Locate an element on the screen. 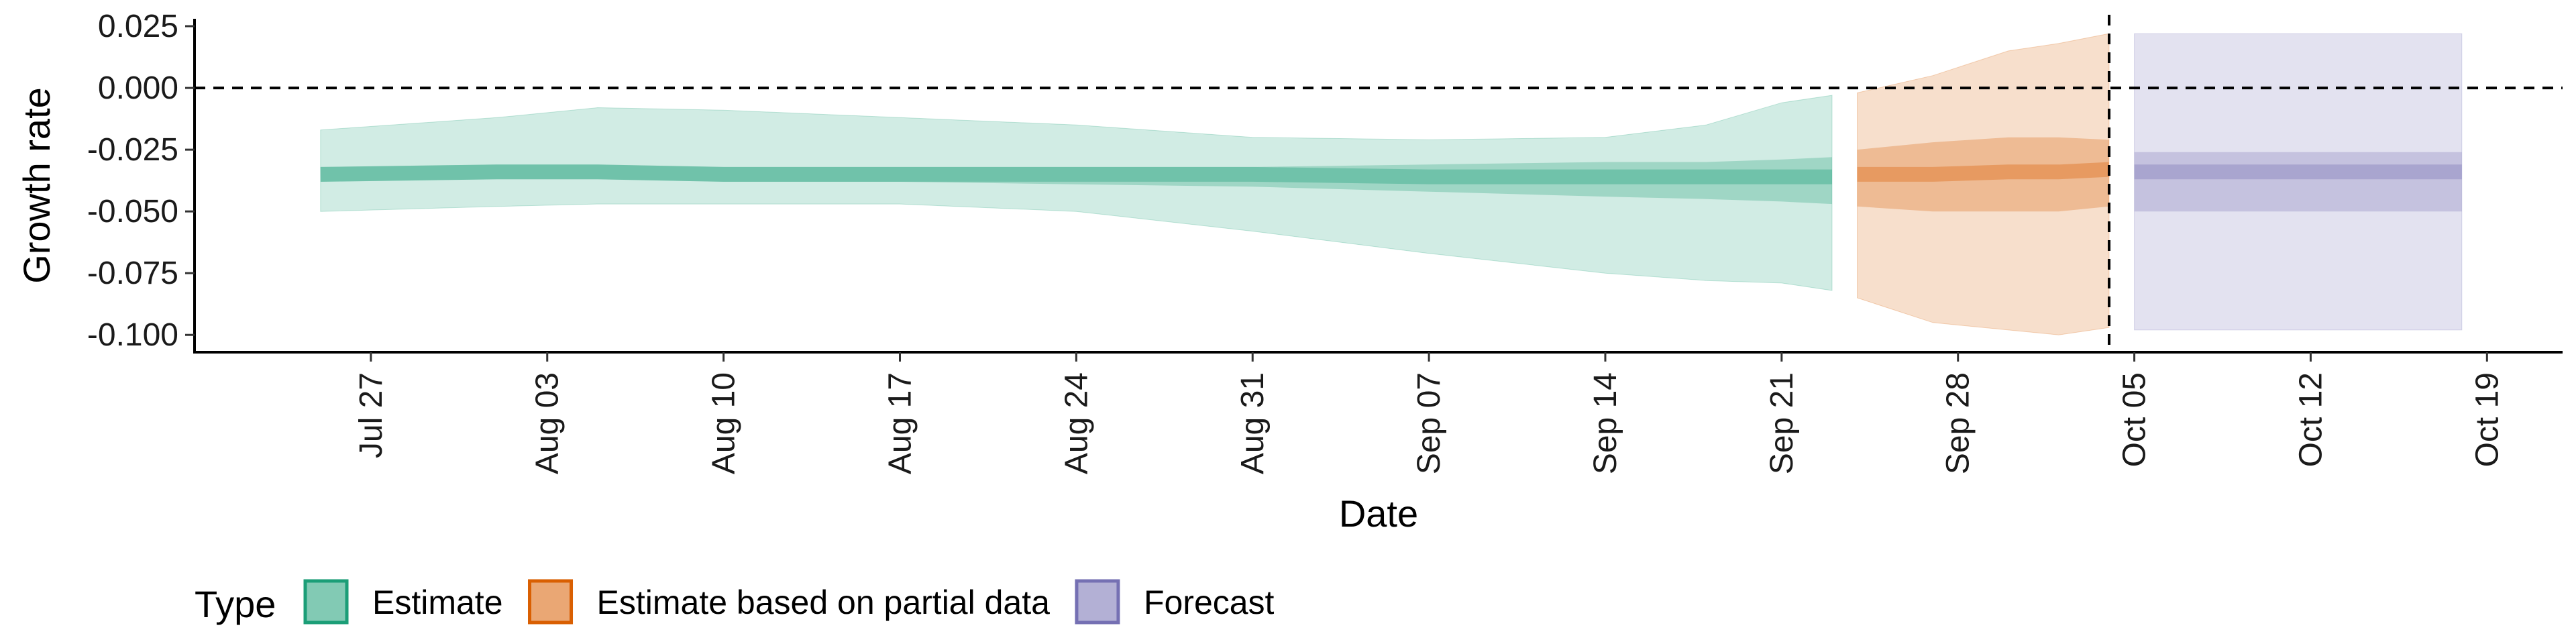 This screenshot has height=644, width=2576. y-tick-label: 0.025 is located at coordinates (138, 26).